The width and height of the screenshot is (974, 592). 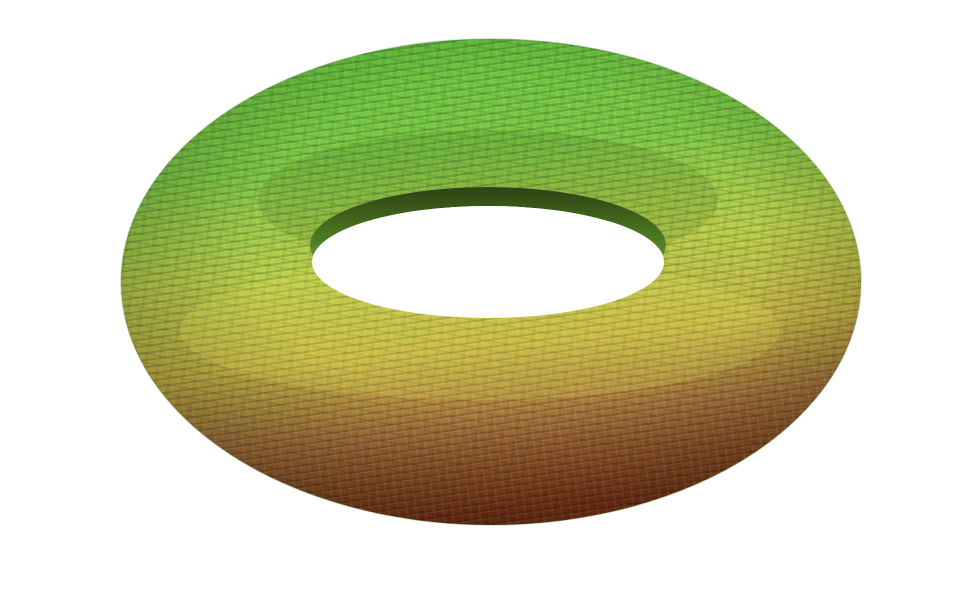 What do you see at coordinates (488, 262) in the screenshot?
I see `torus-hole` at bounding box center [488, 262].